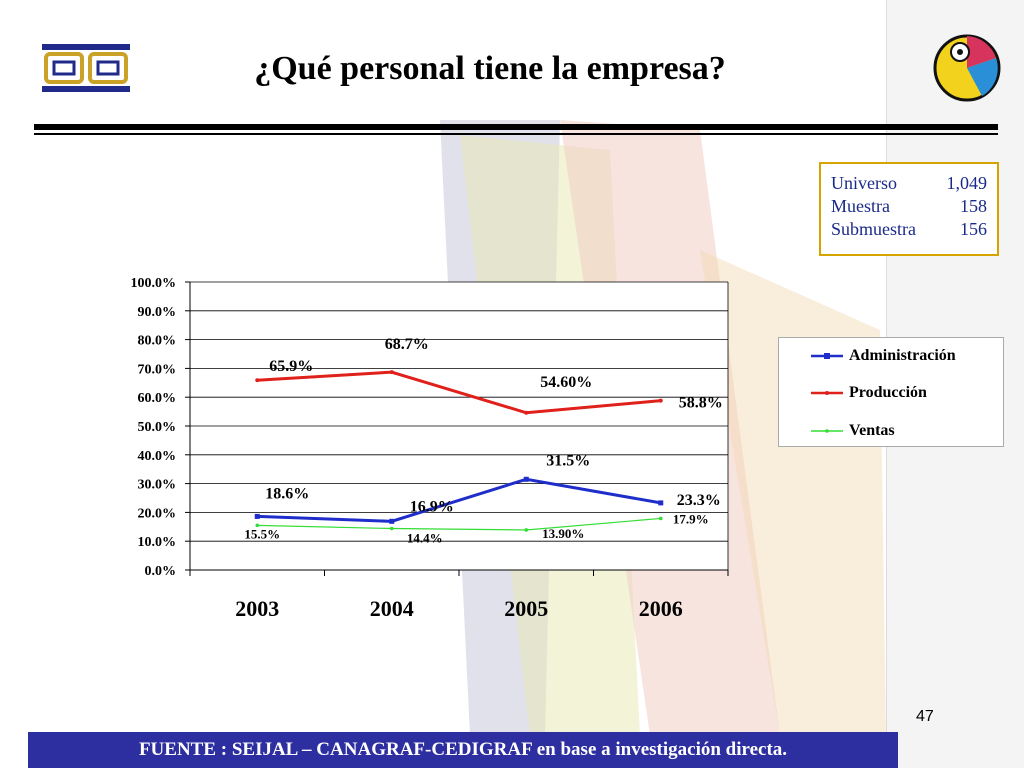  I want to click on x-tick-label: 2004, so click(392, 608).